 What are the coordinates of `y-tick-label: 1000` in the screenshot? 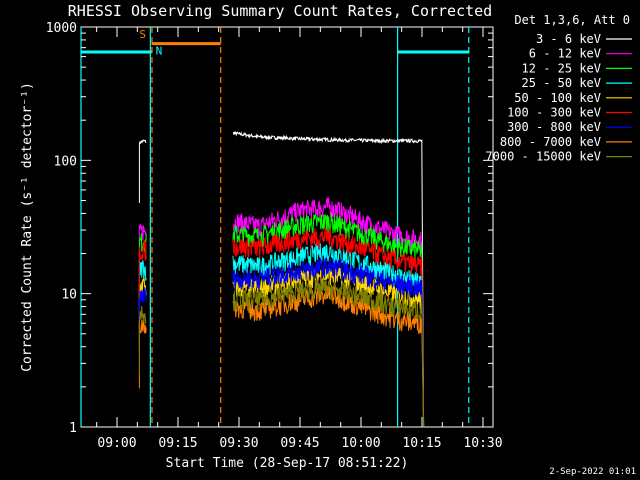 It's located at (61, 28).